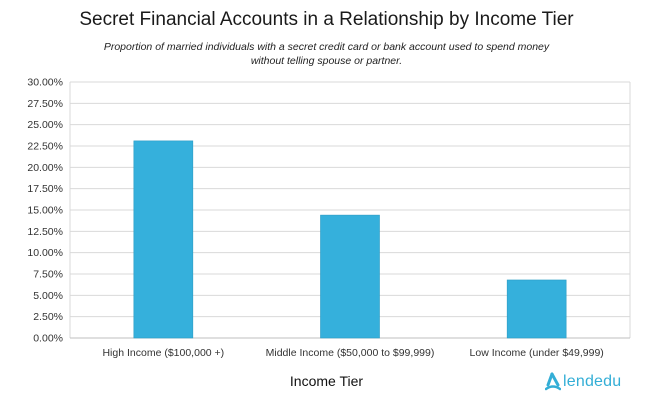 The height and width of the screenshot is (402, 653). Describe the element at coordinates (45, 232) in the screenshot. I see `y-tick-label: 12.50%` at that location.